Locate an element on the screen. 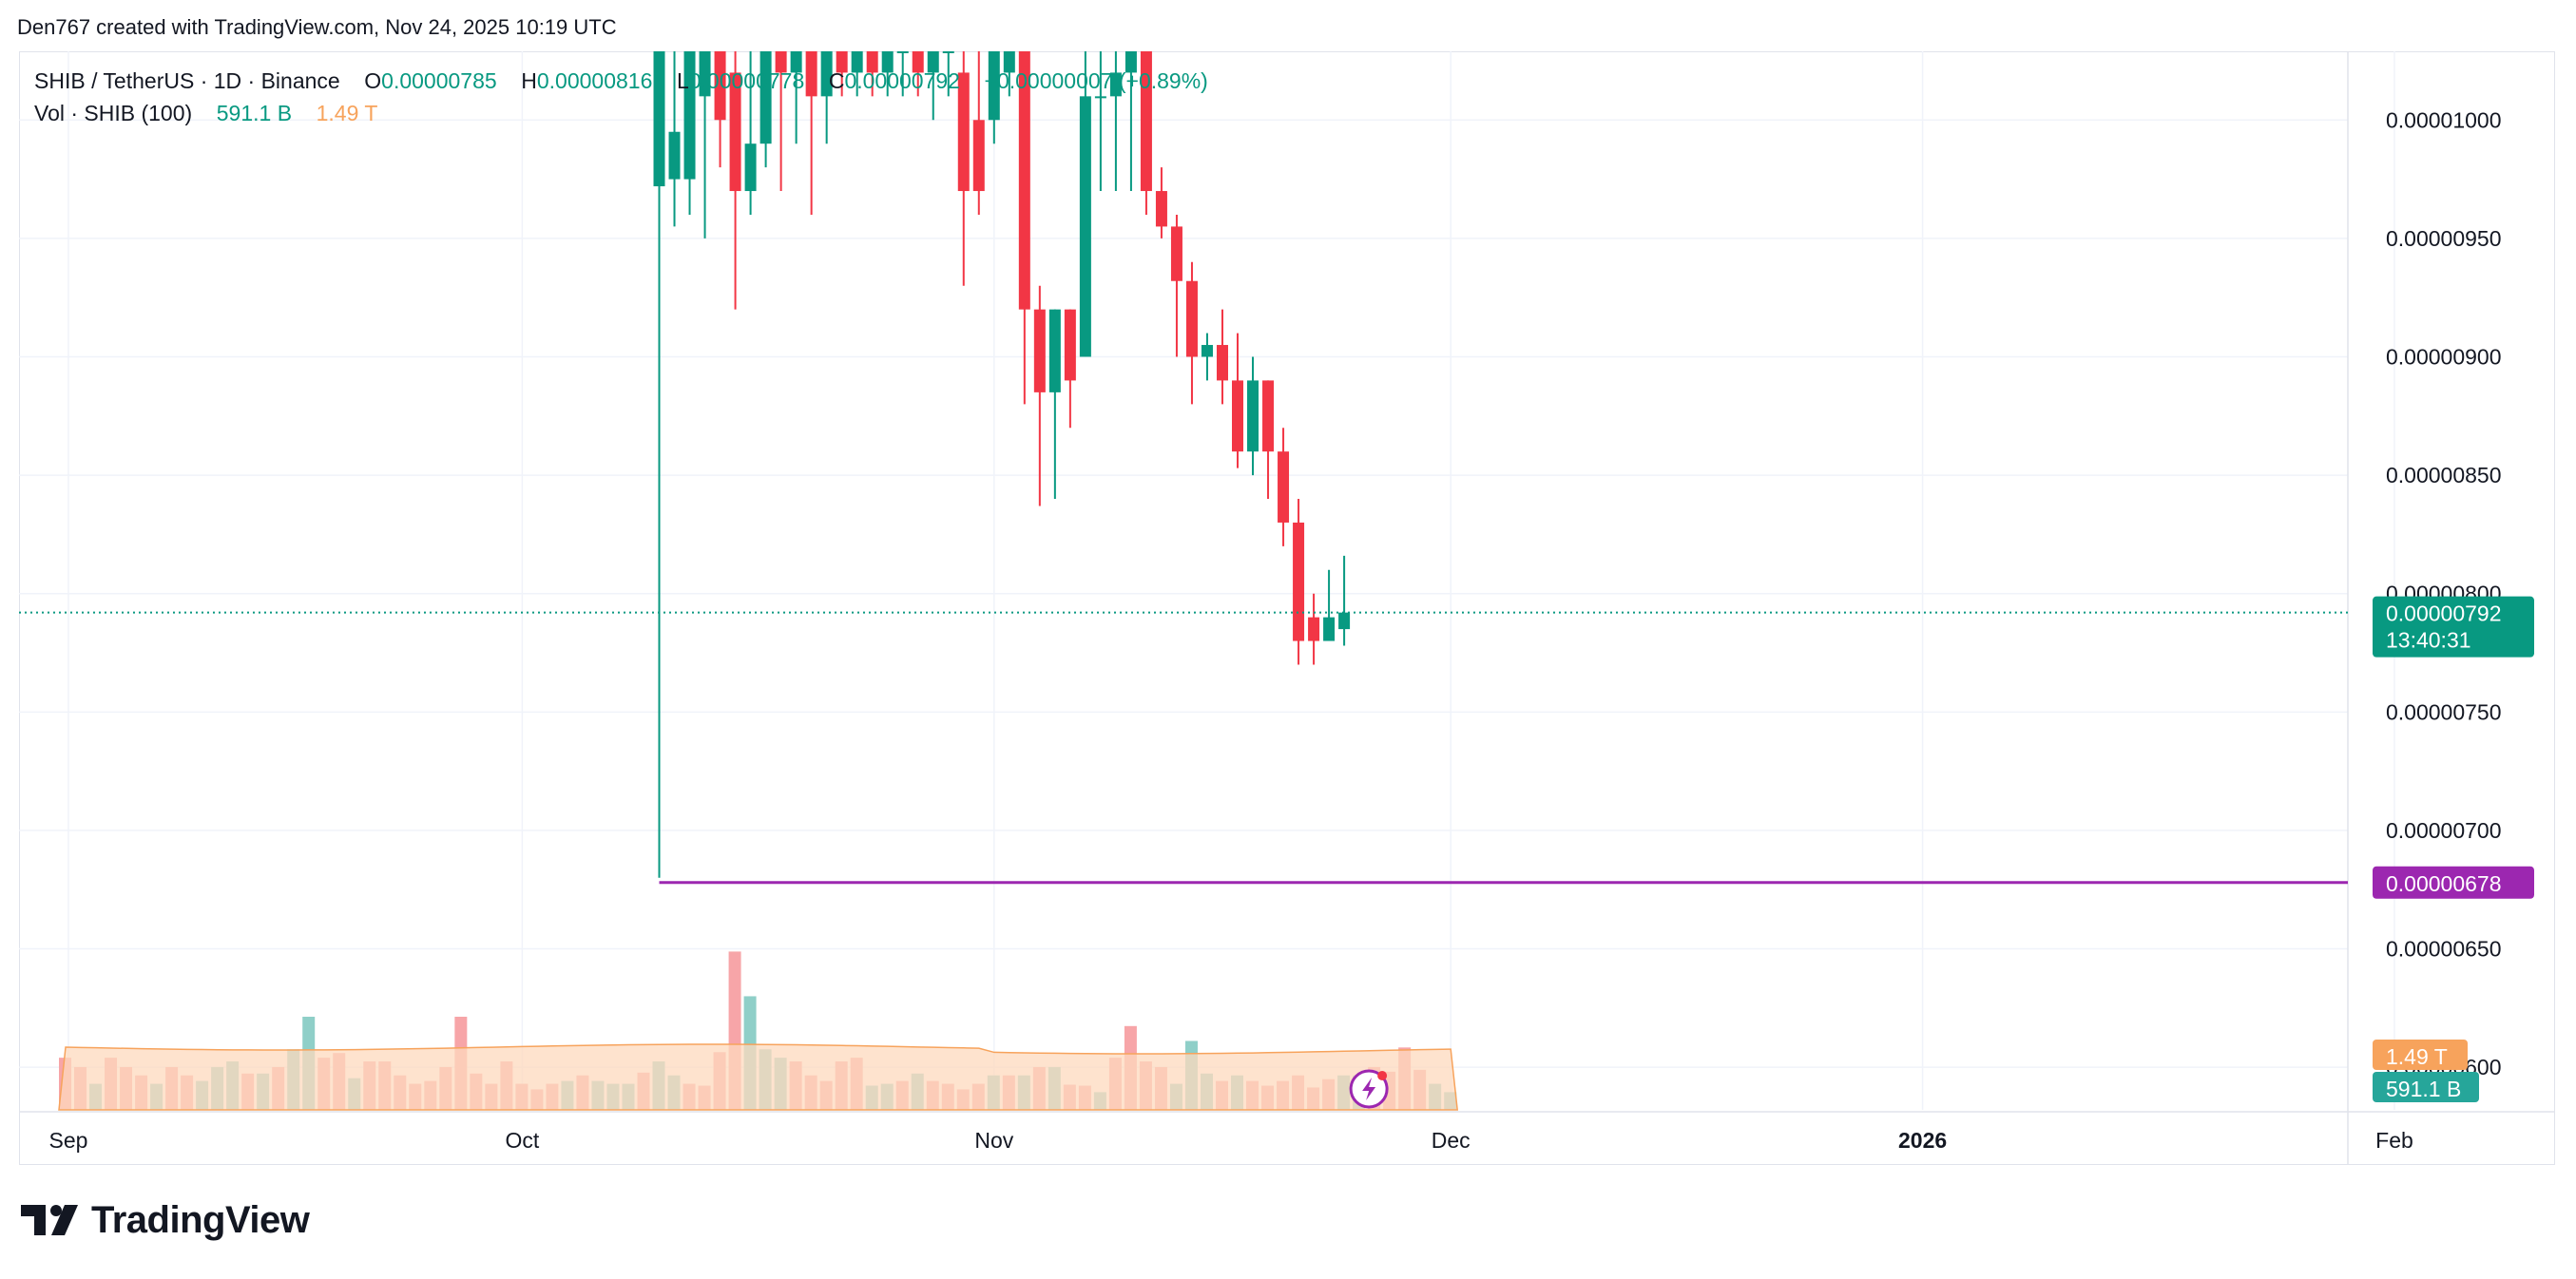 Image resolution: width=2576 pixels, height=1279 pixels. level-price-tag is located at coordinates (2453, 883).